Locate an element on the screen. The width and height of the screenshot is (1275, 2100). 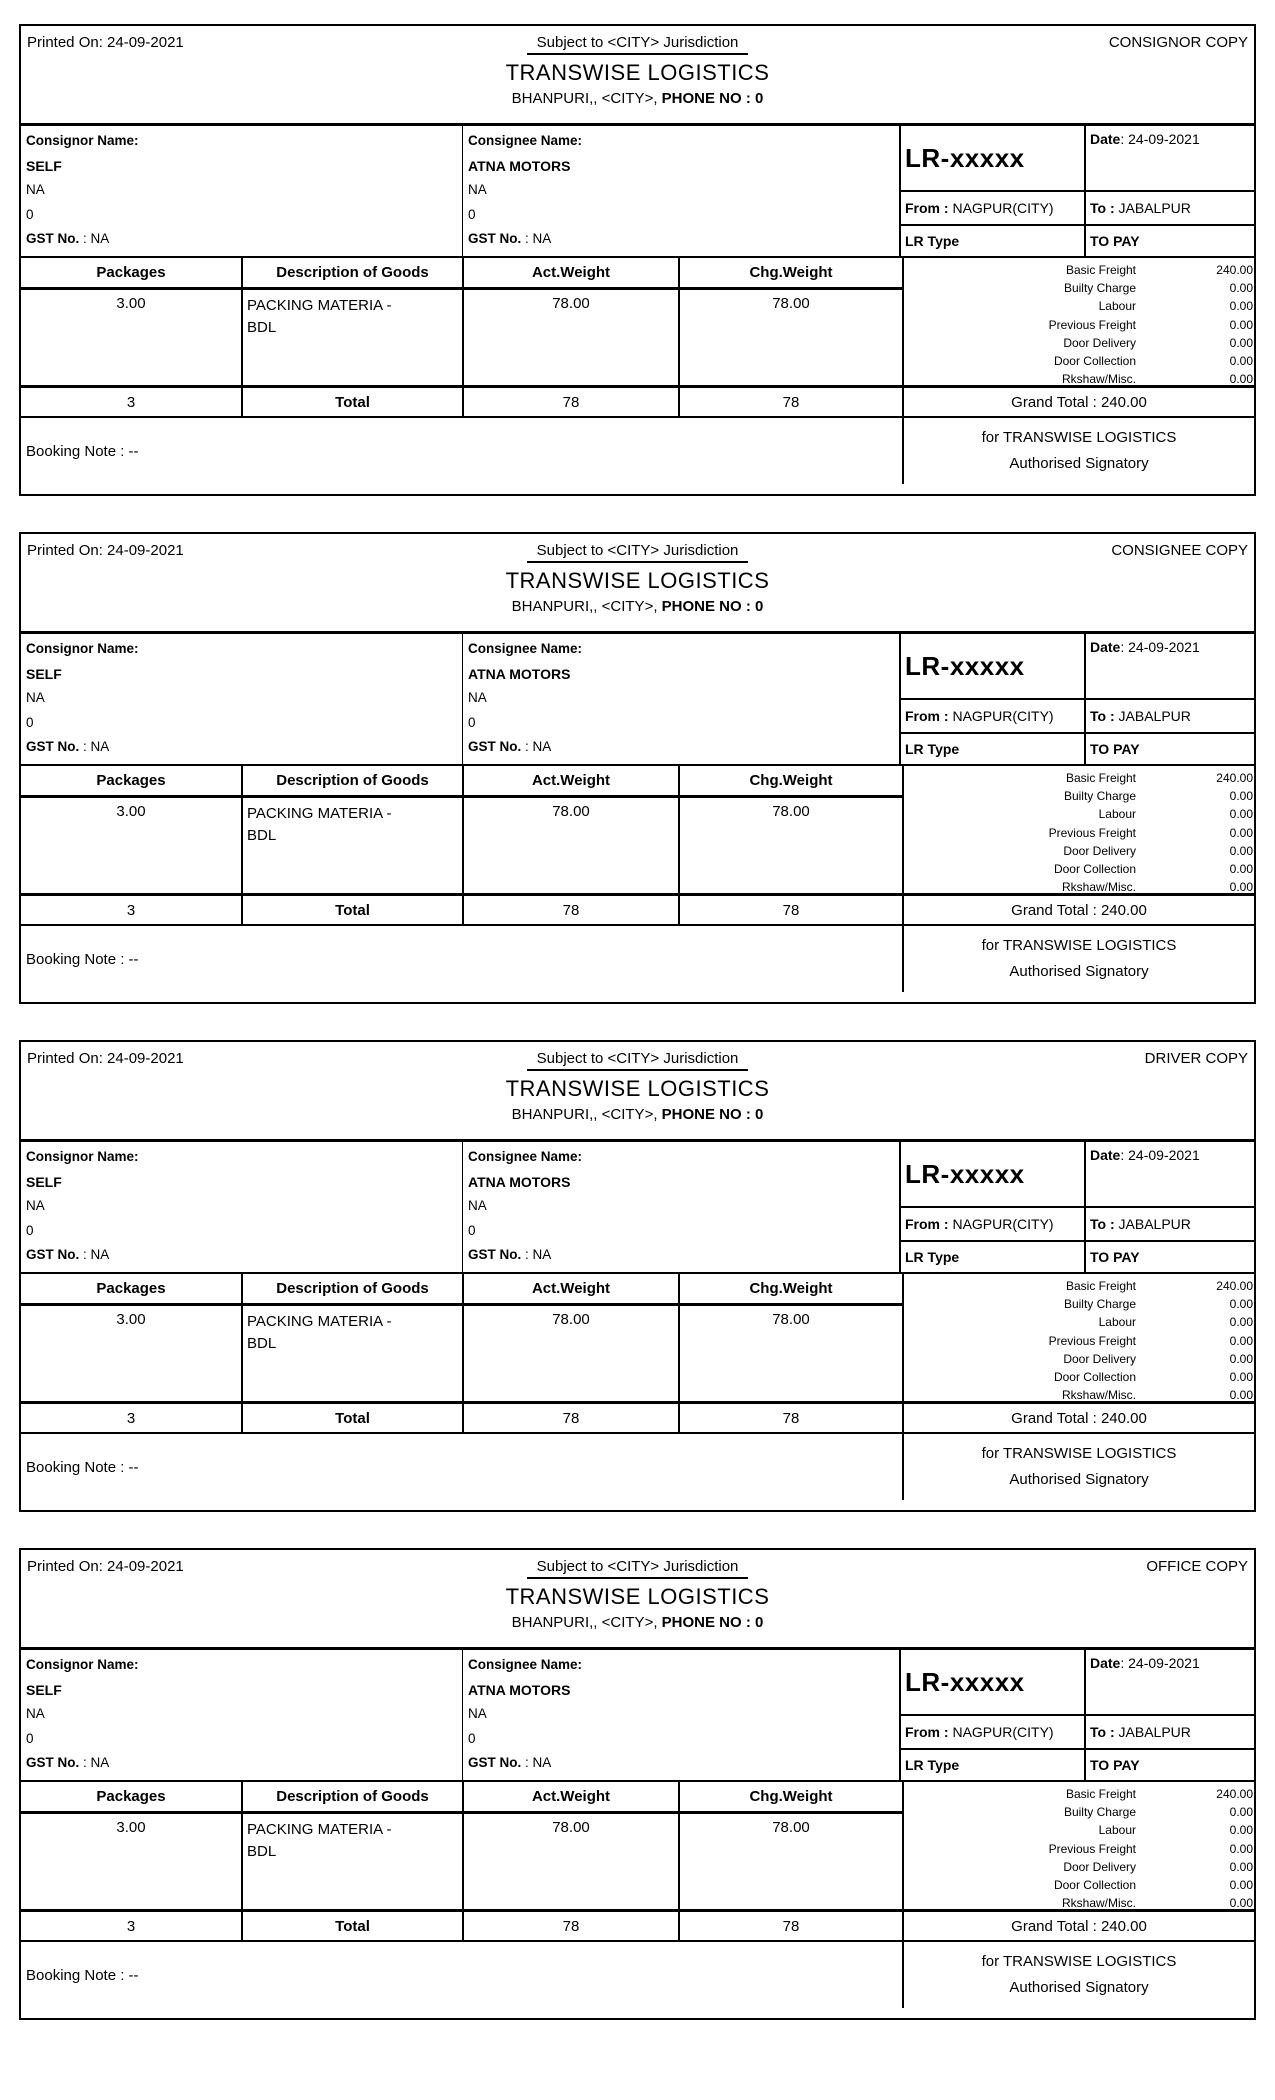
consignor-line1: NA is located at coordinates (35, 1713).